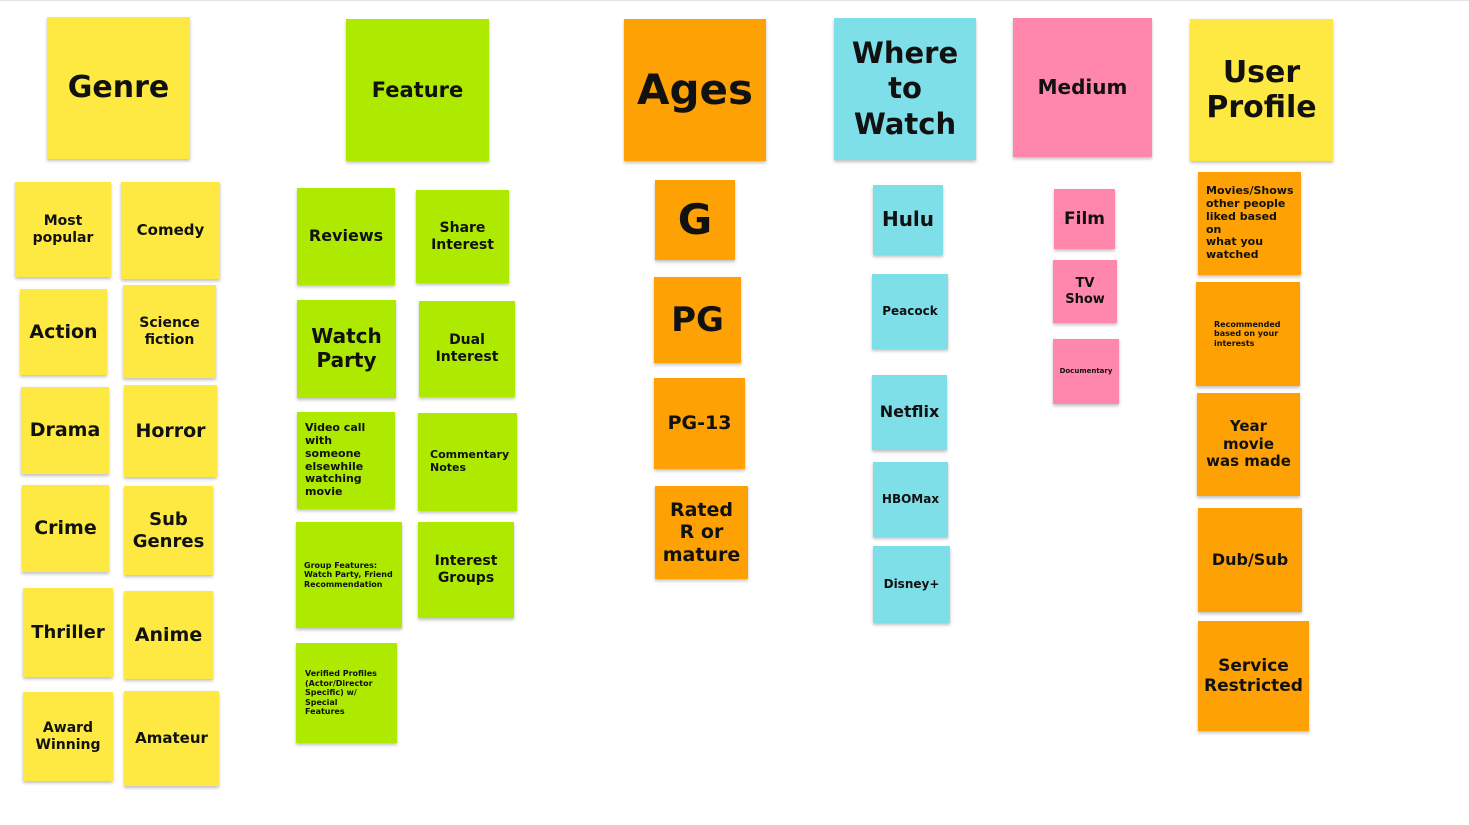 The width and height of the screenshot is (1469, 825). What do you see at coordinates (695, 90) in the screenshot?
I see `header-ages: Ages` at bounding box center [695, 90].